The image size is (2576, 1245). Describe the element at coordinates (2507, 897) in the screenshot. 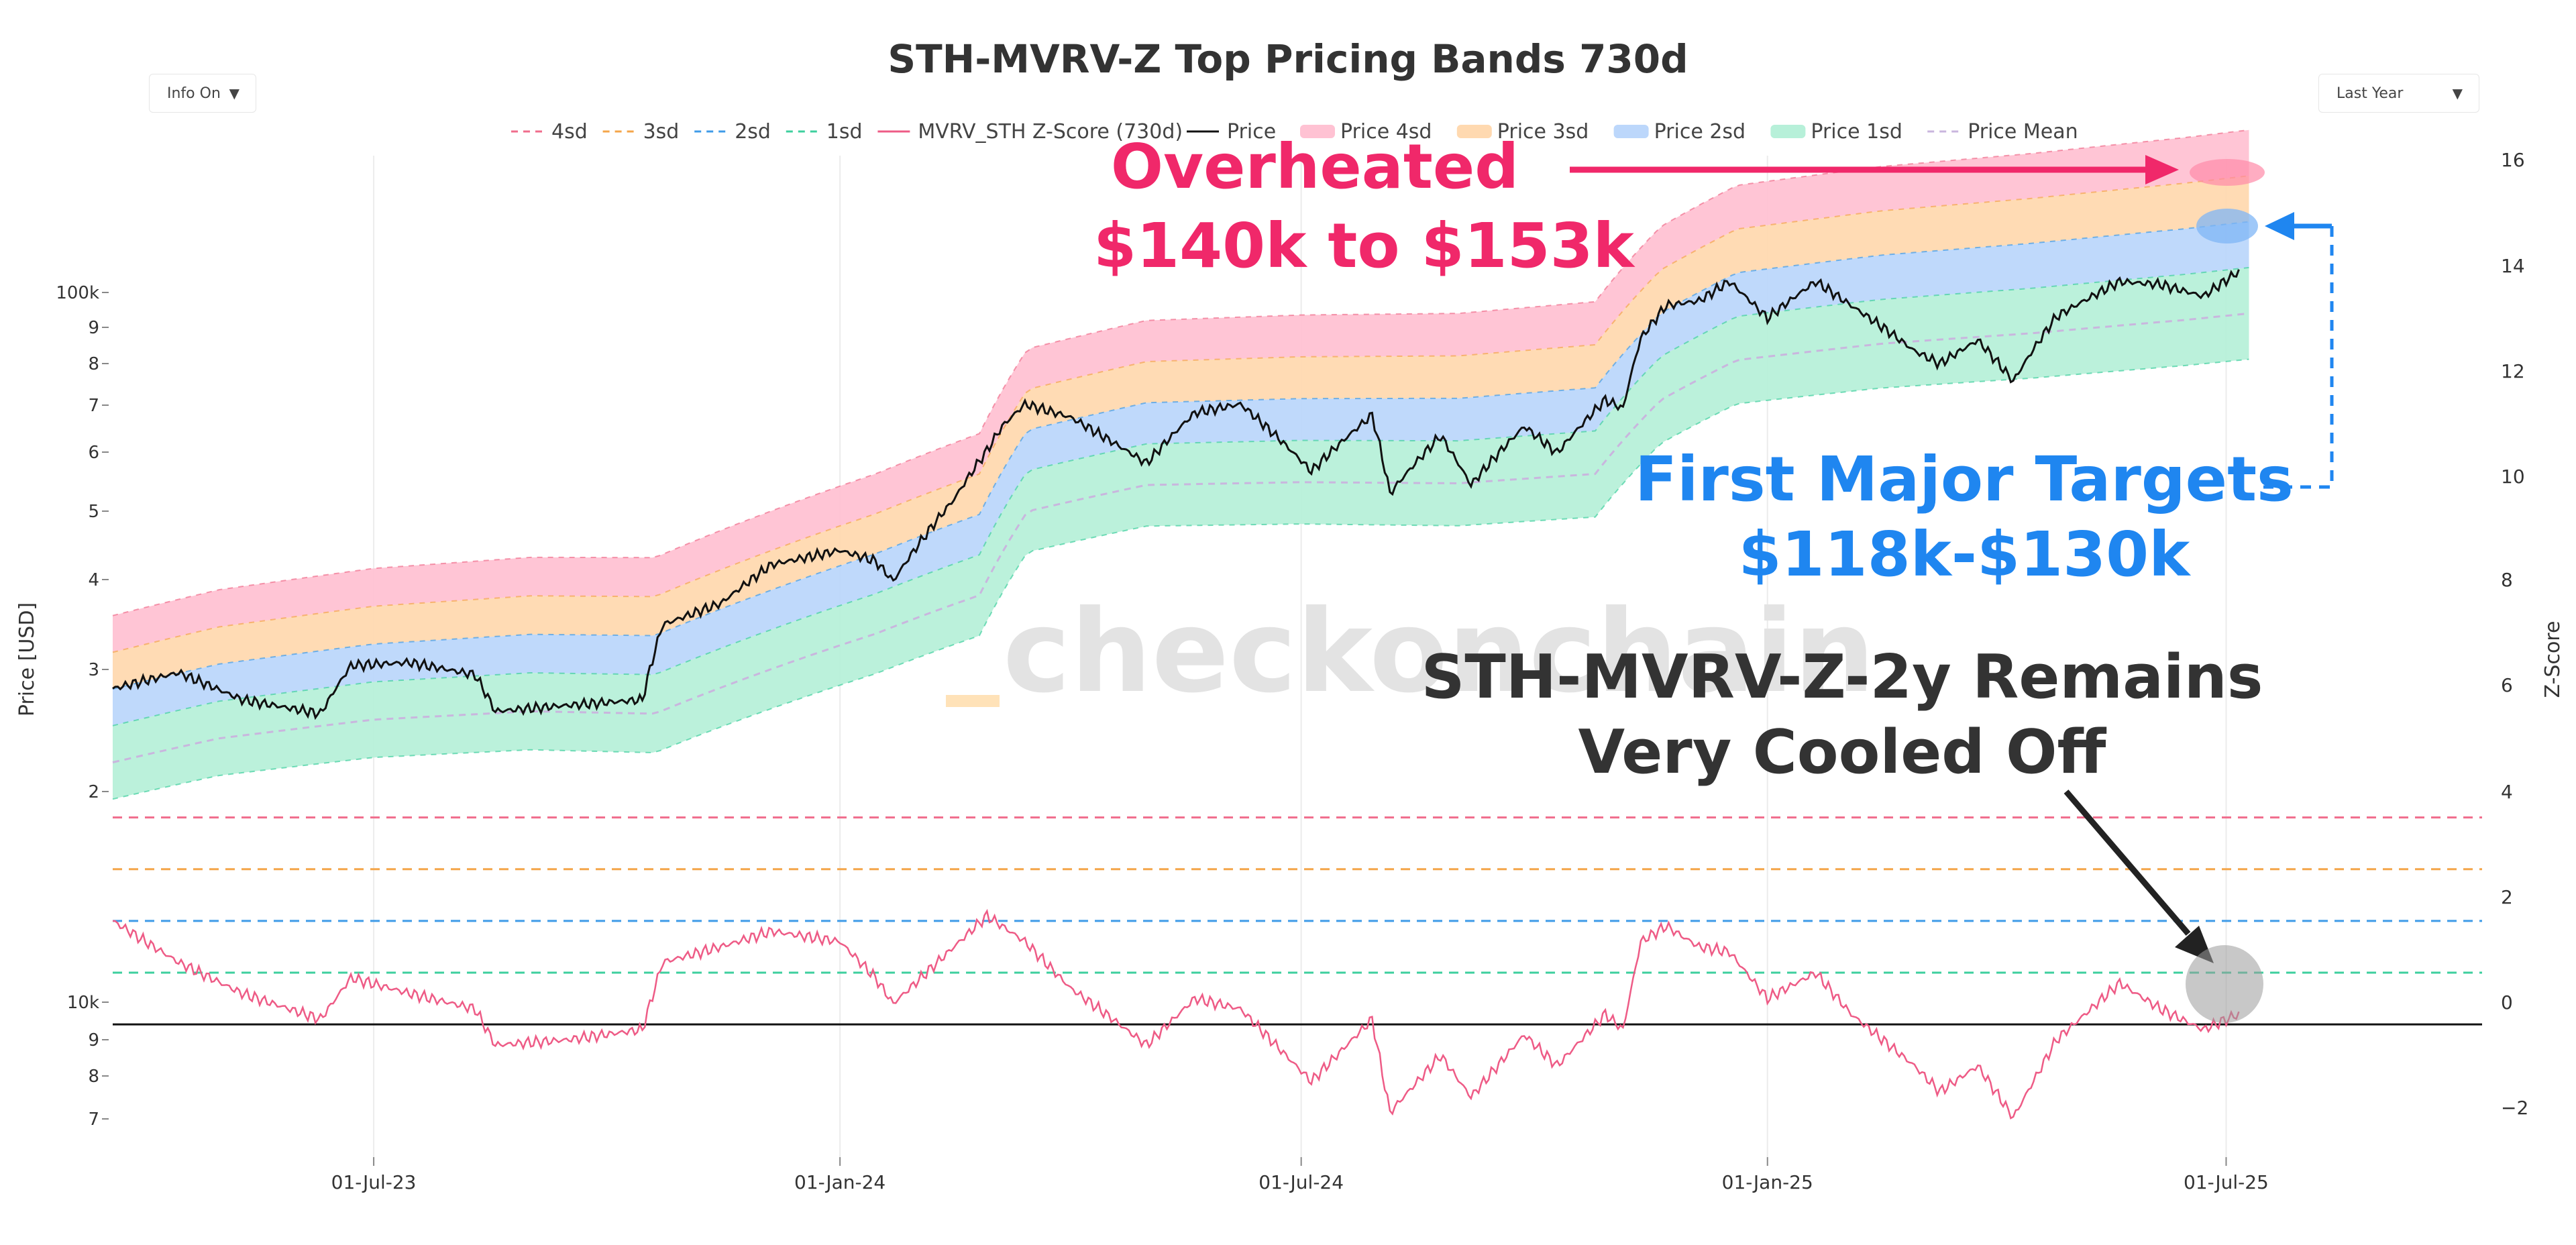

I see `y-right-tick: 2` at that location.